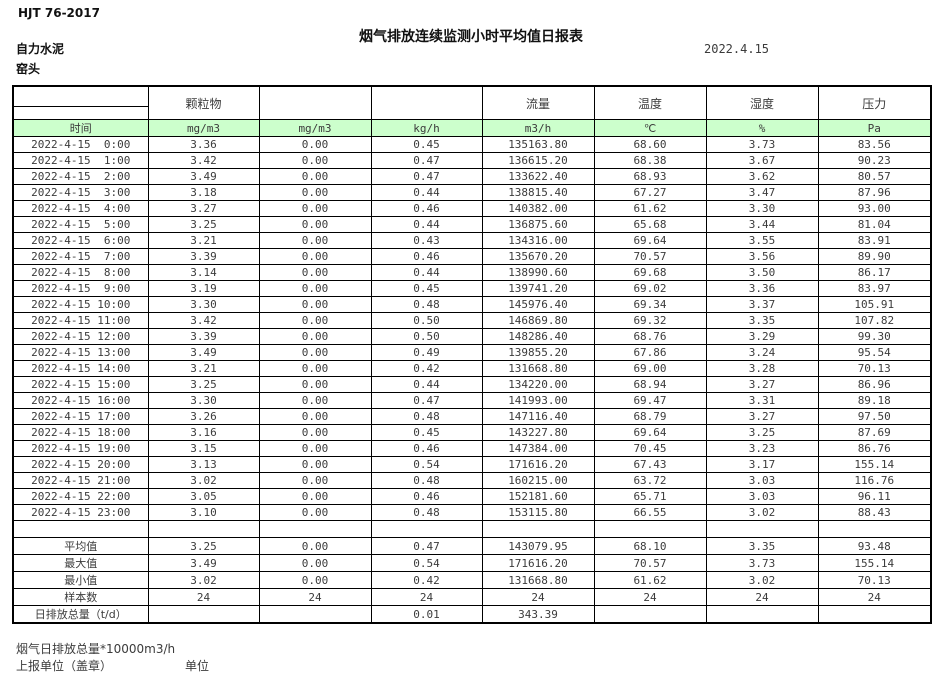 The image size is (942, 674). Describe the element at coordinates (426, 384) in the screenshot. I see `value-cell: 0.44` at that location.